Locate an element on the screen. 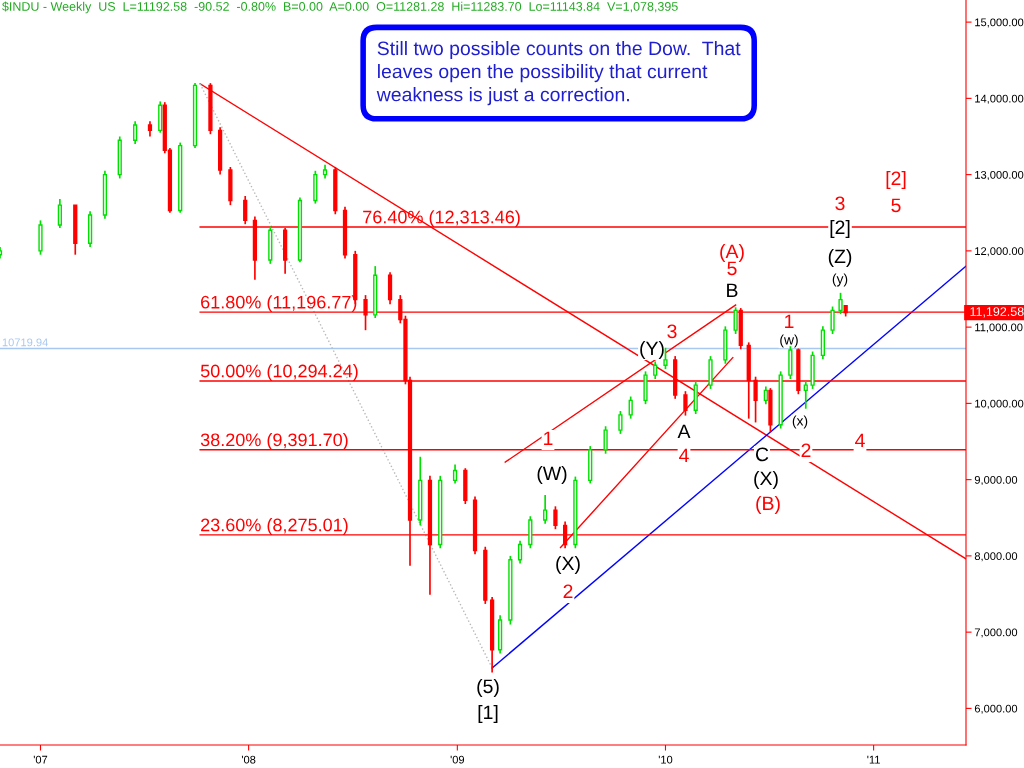  annotation: (B) is located at coordinates (768, 505).